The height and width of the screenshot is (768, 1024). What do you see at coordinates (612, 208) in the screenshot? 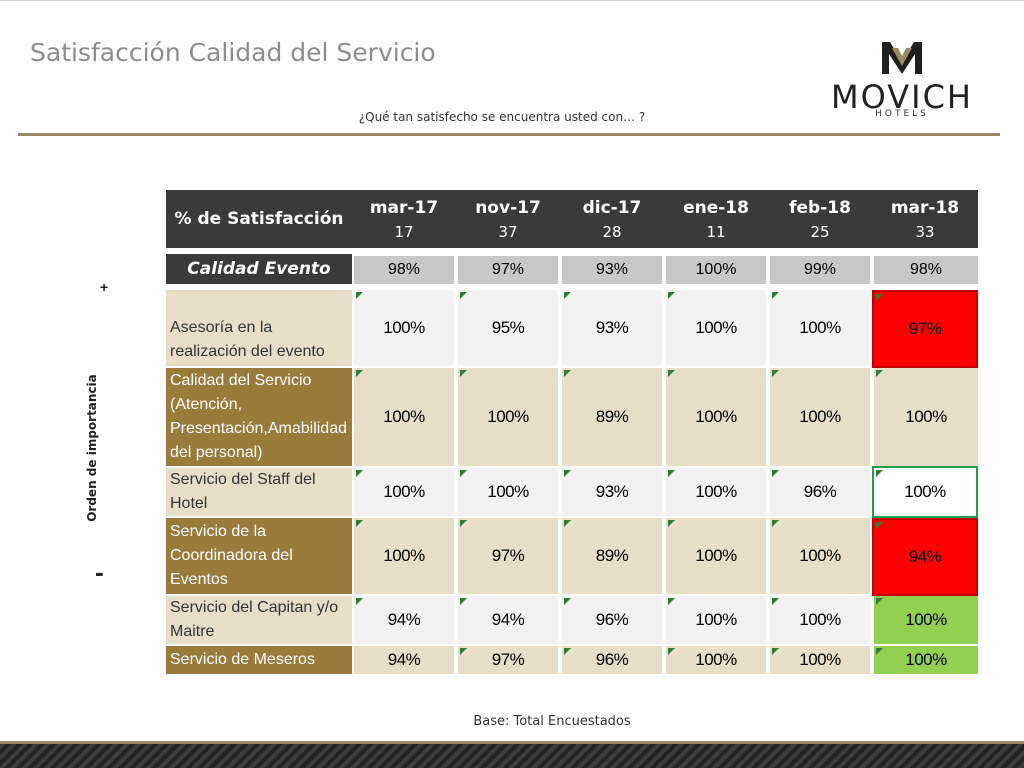
I see `column-month: dic-17` at bounding box center [612, 208].